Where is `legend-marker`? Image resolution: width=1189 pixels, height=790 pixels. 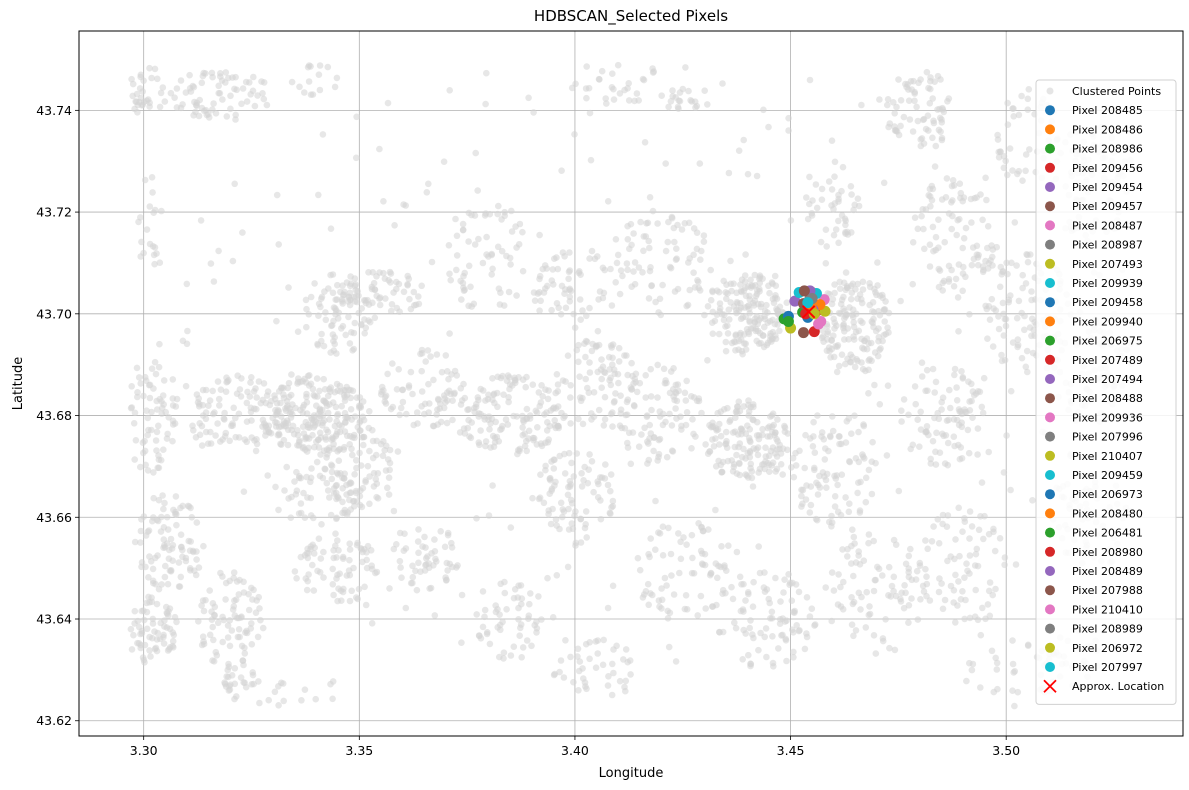 legend-marker is located at coordinates (1050, 244).